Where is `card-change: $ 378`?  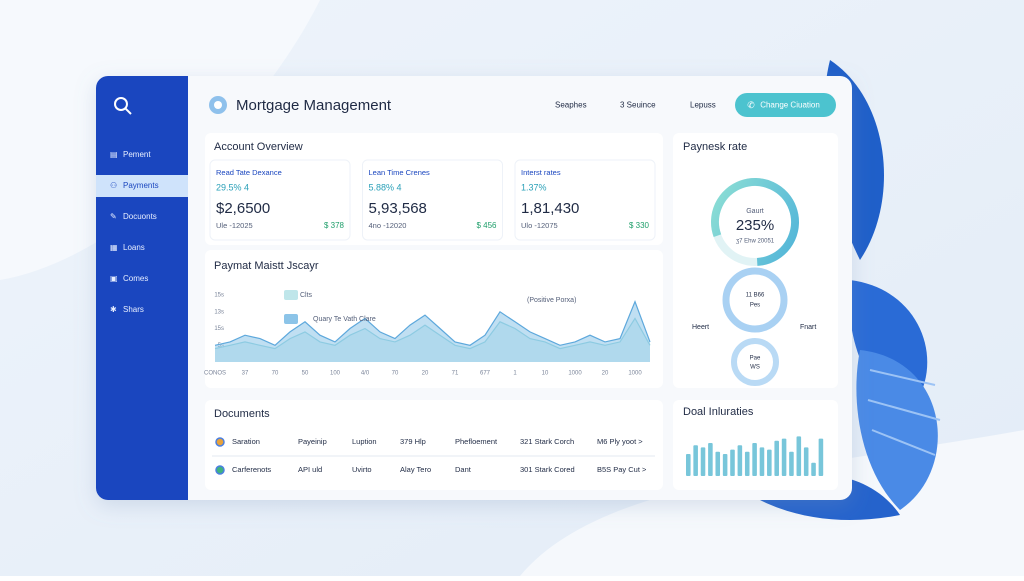
card-change: $ 378 is located at coordinates (334, 225).